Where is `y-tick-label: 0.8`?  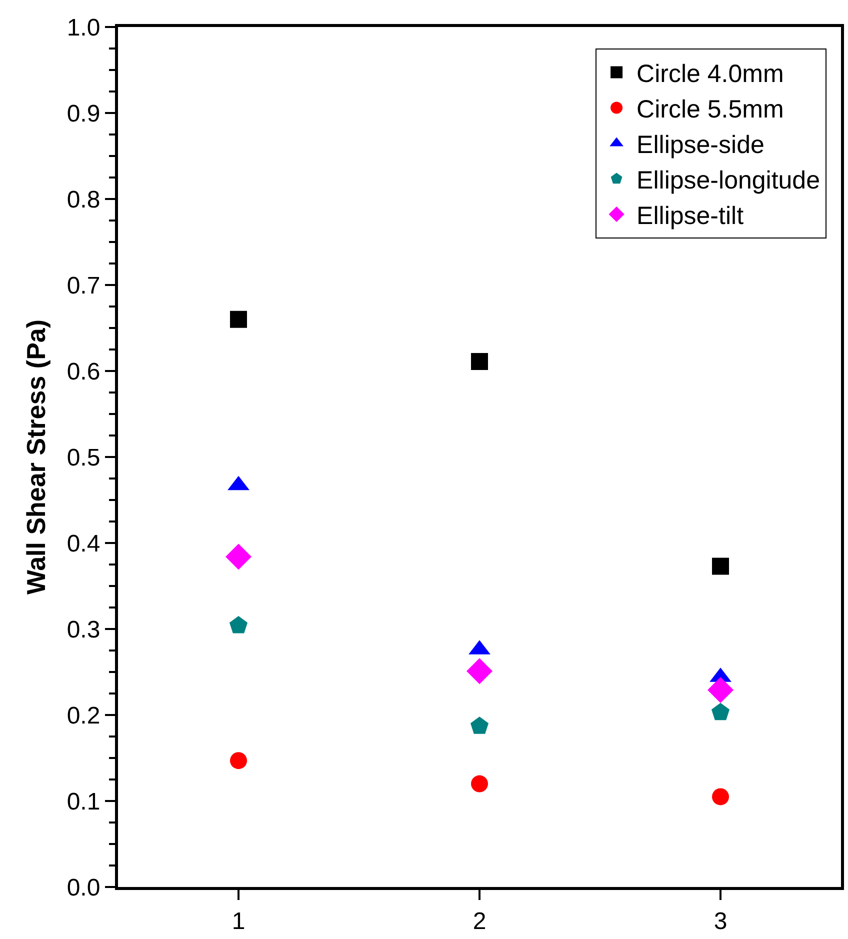 y-tick-label: 0.8 is located at coordinates (83, 200).